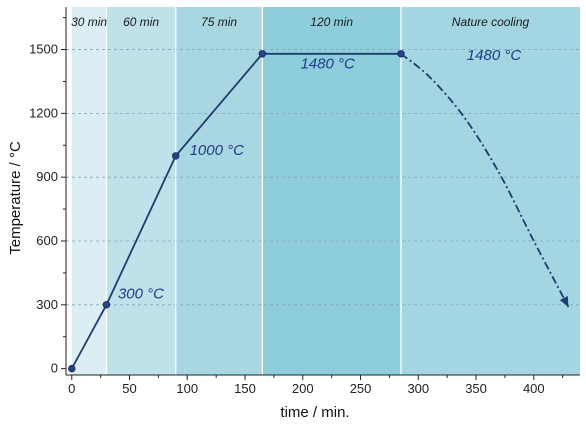  Describe the element at coordinates (129, 388) in the screenshot. I see `x-tick-label-1: 50` at that location.